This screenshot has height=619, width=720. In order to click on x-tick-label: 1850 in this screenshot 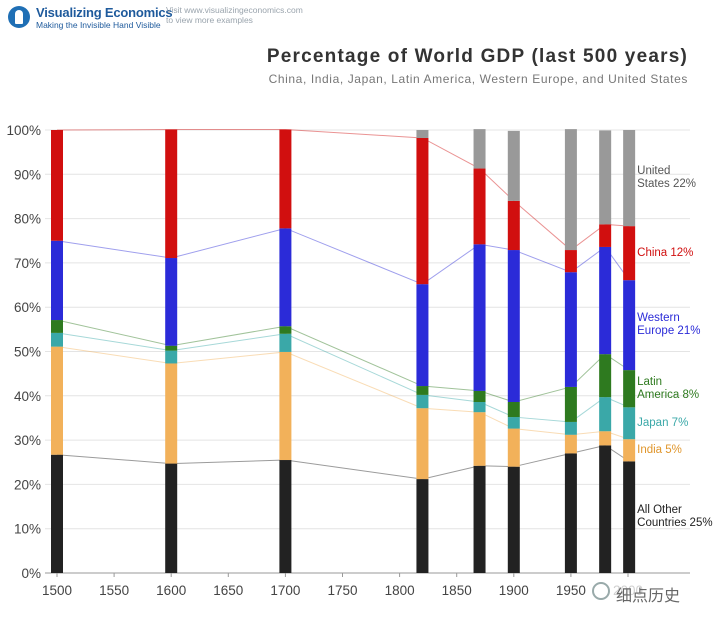, I will do `click(457, 590)`.